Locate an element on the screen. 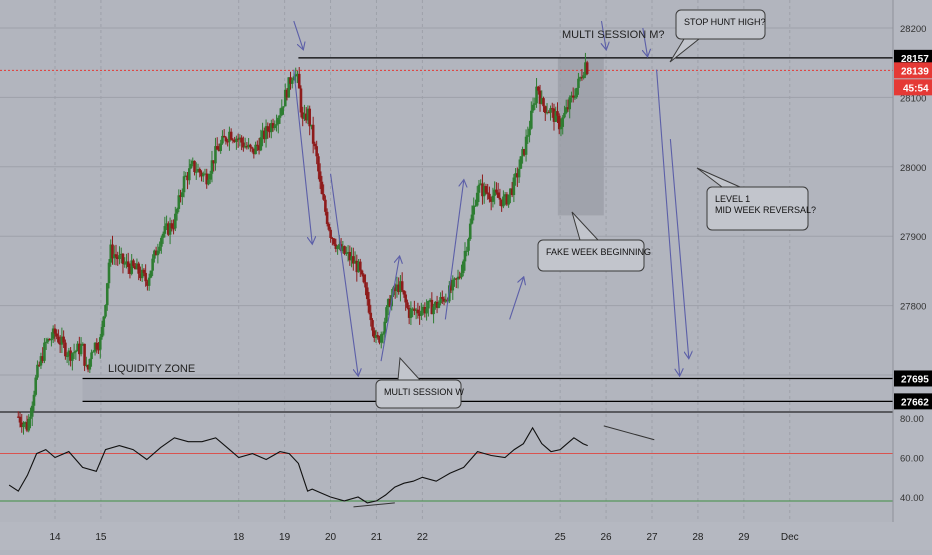 The width and height of the screenshot is (932, 555). time-tick-9: 27 is located at coordinates (652, 537).